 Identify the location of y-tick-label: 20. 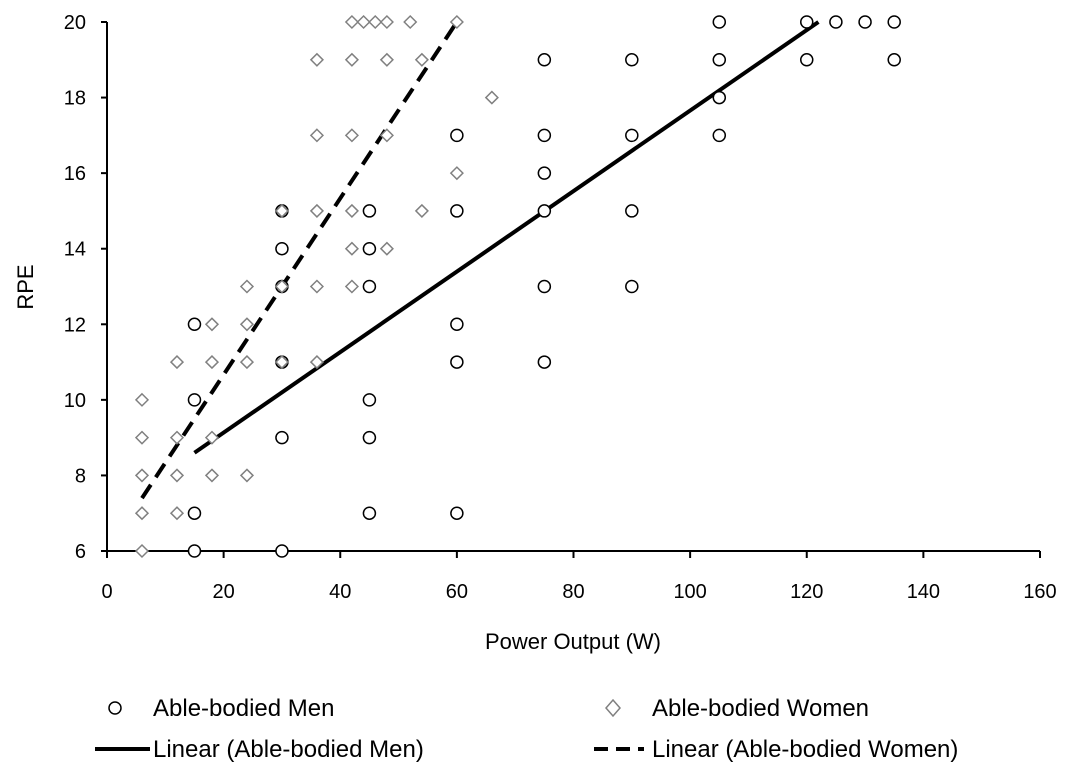
(75, 23).